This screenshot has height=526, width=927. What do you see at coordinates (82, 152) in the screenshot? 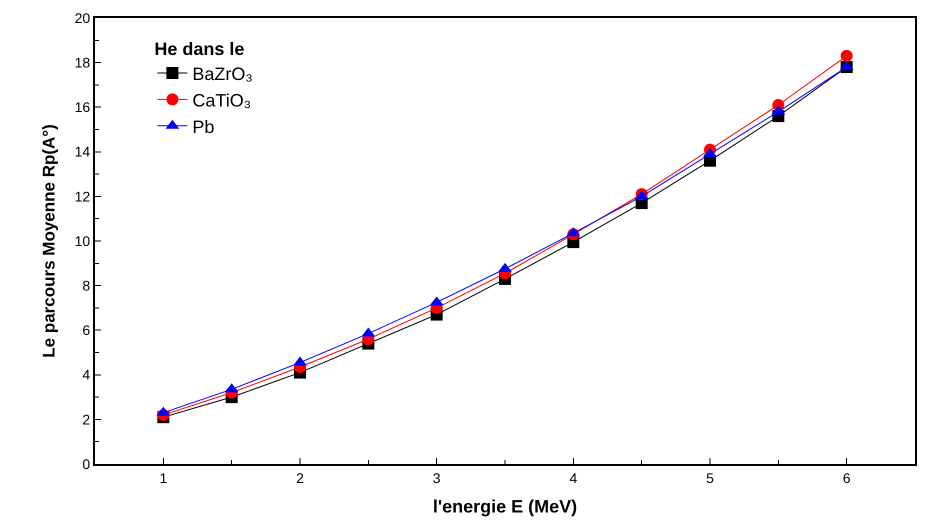
I see `y-tick-label: 14` at bounding box center [82, 152].